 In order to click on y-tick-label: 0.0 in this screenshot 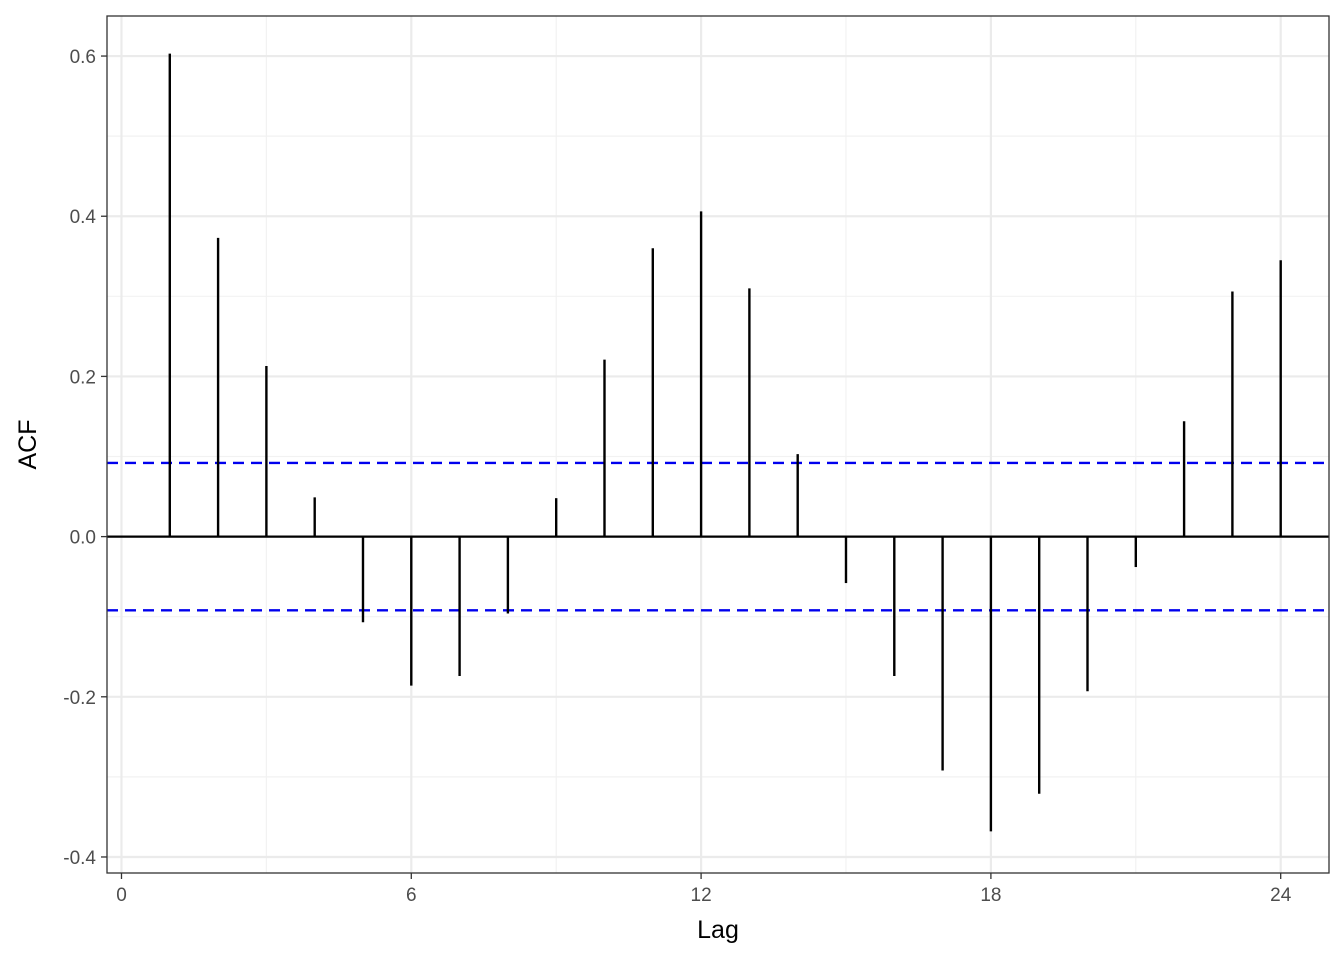, I will do `click(83, 538)`.